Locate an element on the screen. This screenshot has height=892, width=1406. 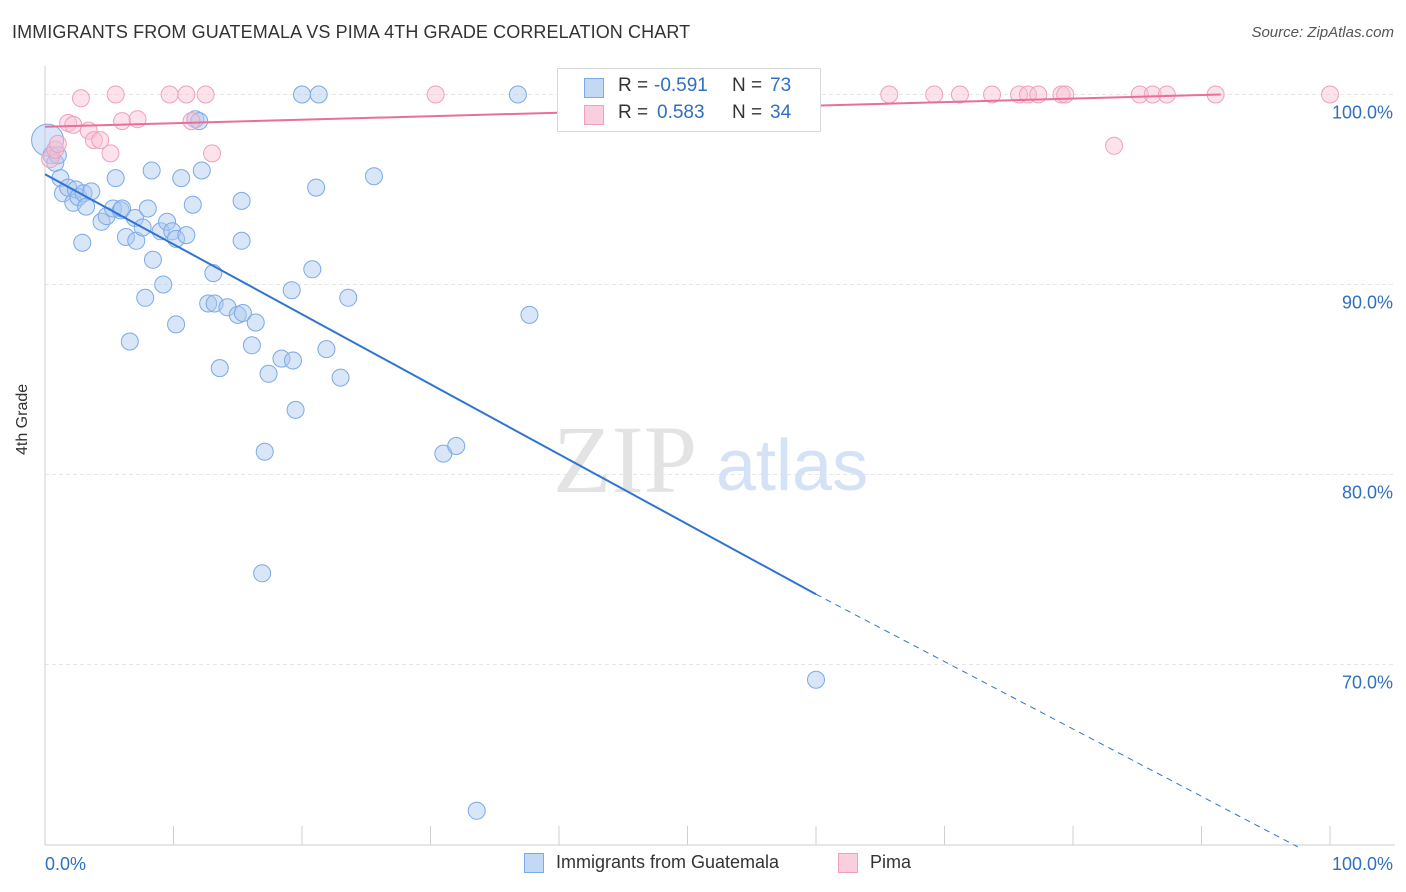
bottom-legend-label-pima: Pima is located at coordinates (891, 862).